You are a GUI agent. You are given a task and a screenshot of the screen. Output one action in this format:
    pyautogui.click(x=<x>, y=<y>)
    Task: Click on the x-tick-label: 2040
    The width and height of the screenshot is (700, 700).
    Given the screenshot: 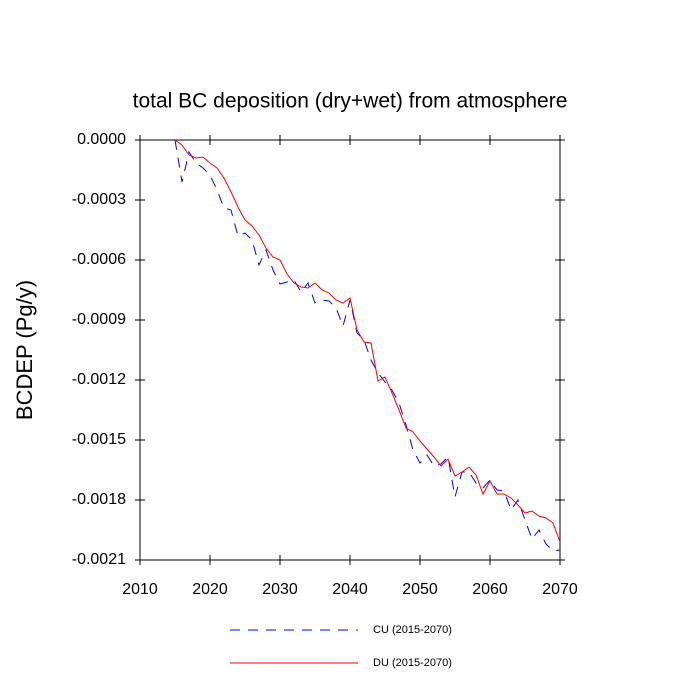 What is the action you would take?
    pyautogui.click(x=350, y=589)
    